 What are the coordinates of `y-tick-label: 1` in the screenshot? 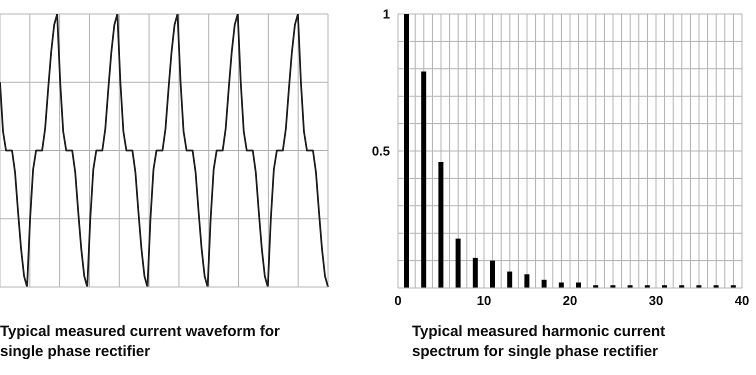 It's located at (386, 14).